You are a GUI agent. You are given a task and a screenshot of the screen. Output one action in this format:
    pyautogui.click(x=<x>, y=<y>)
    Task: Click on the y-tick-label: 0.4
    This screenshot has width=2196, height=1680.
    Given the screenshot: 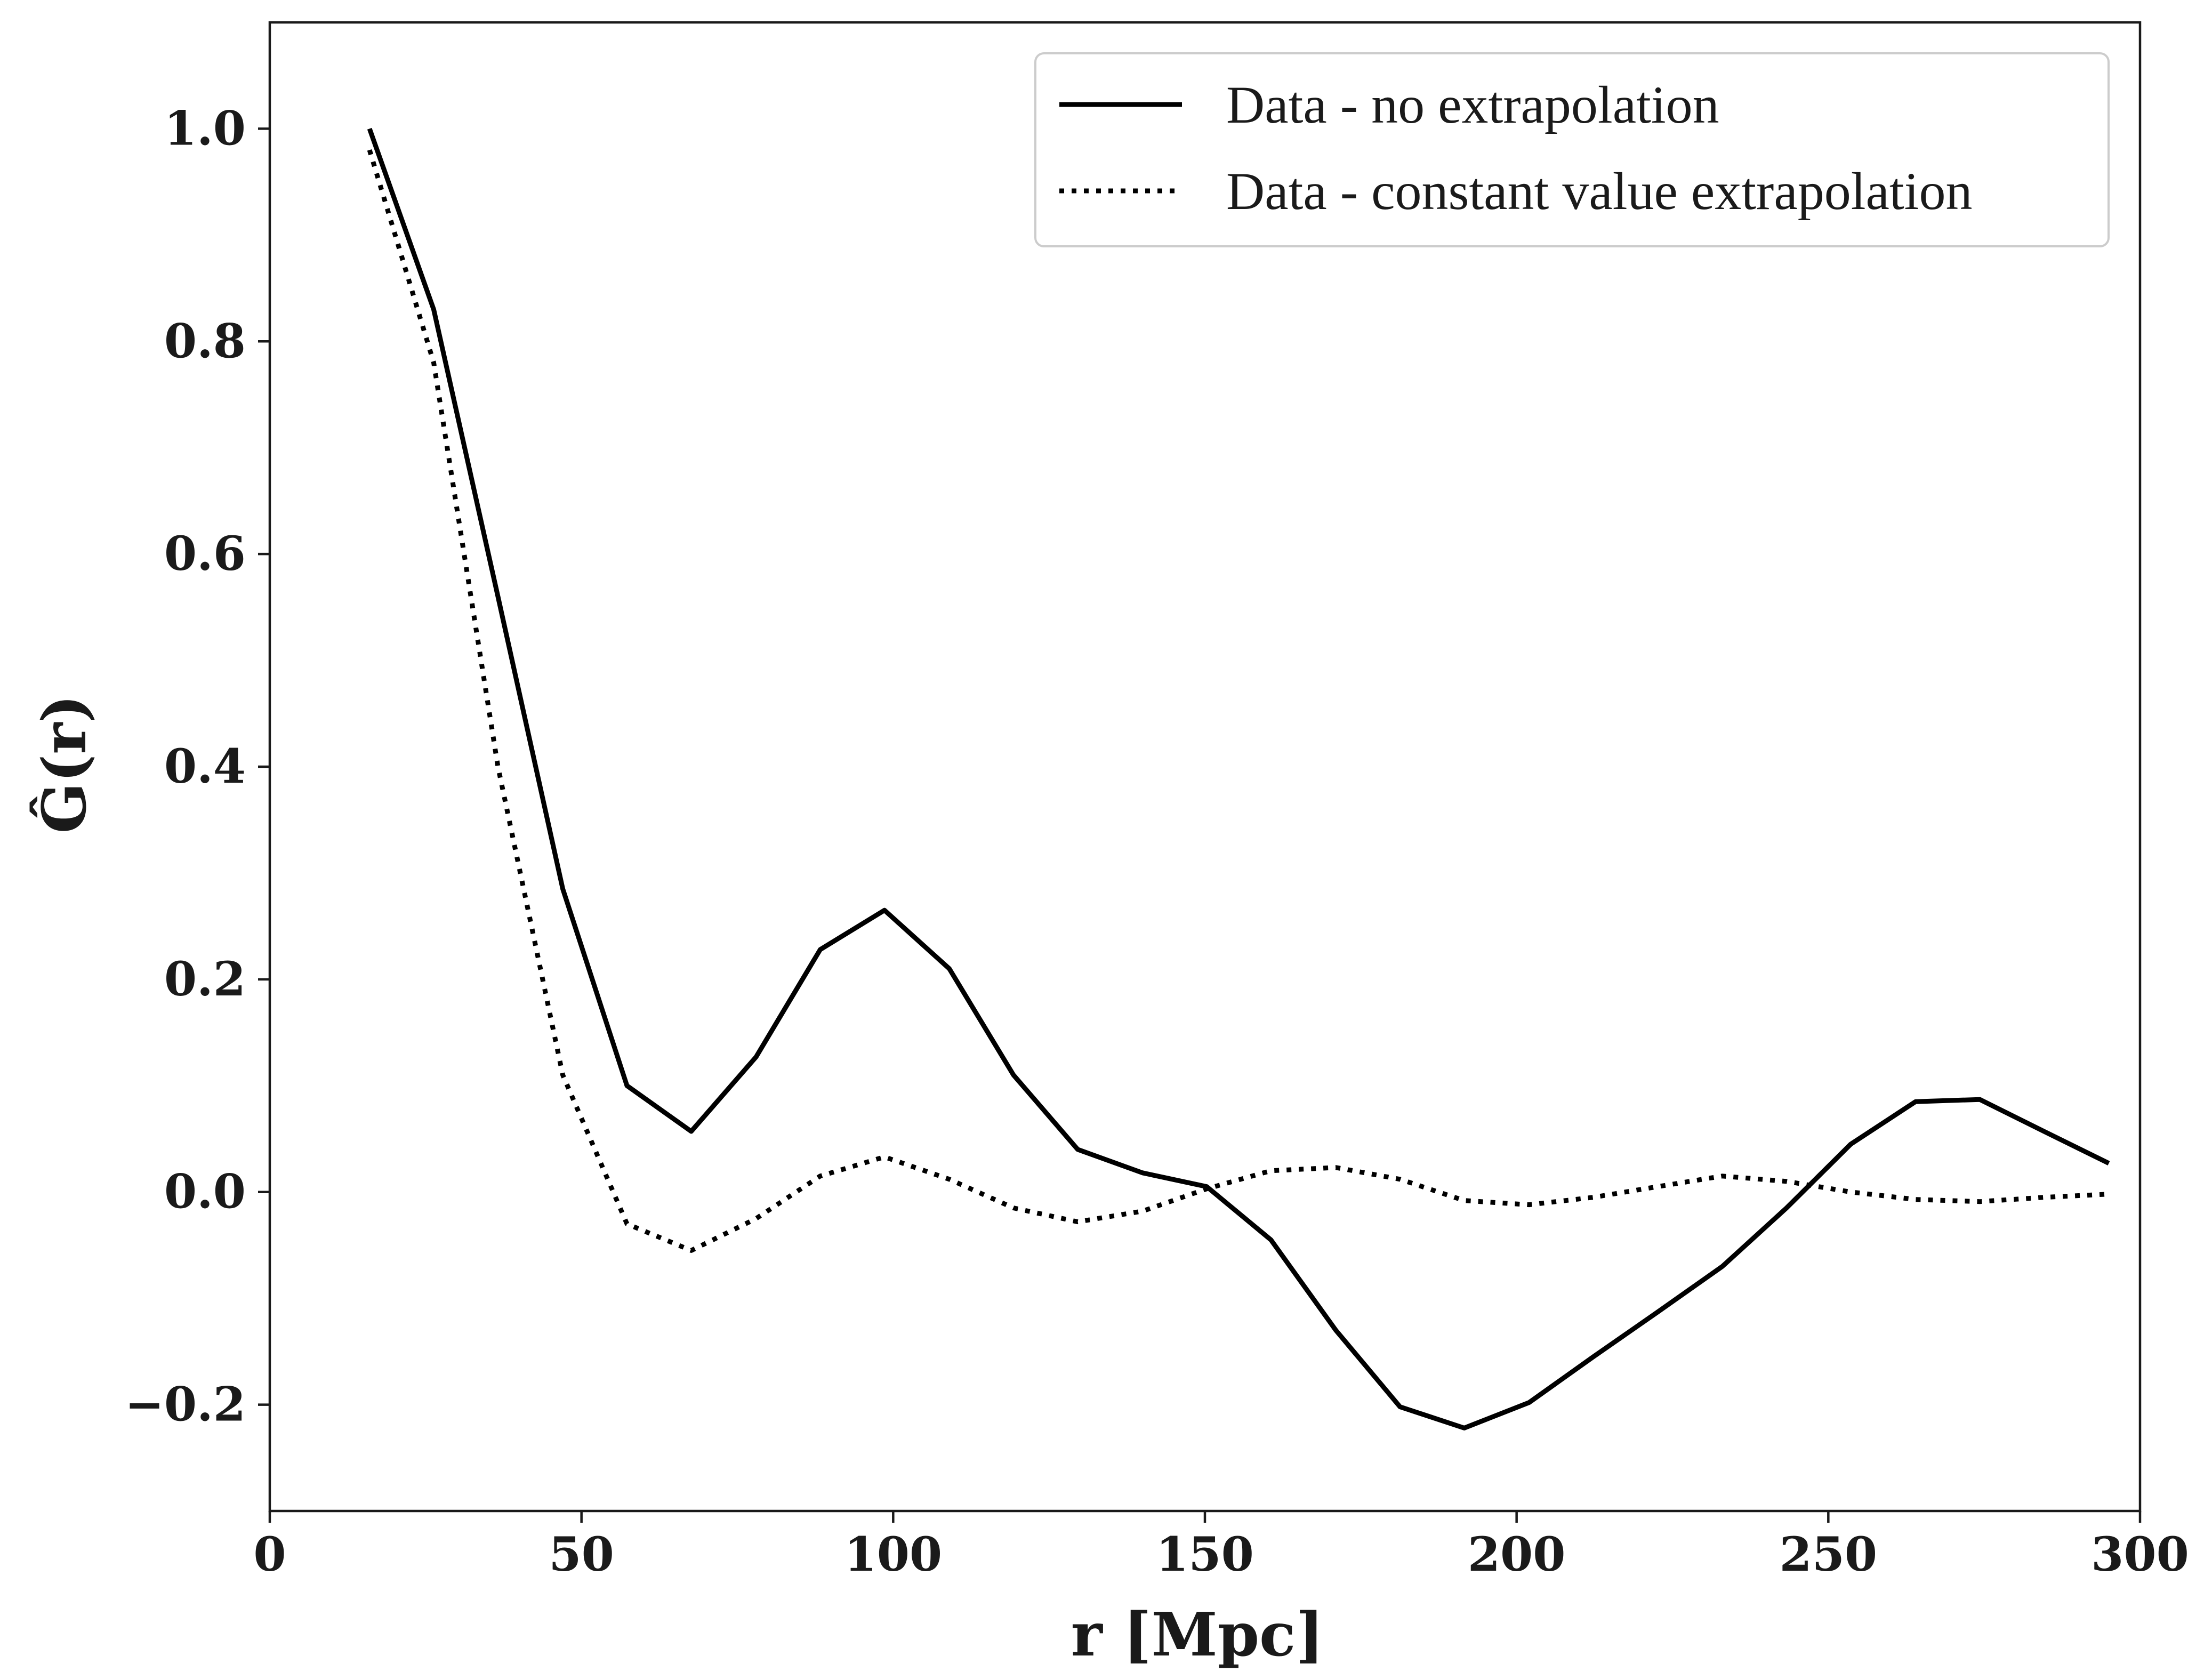 What is the action you would take?
    pyautogui.click(x=205, y=766)
    